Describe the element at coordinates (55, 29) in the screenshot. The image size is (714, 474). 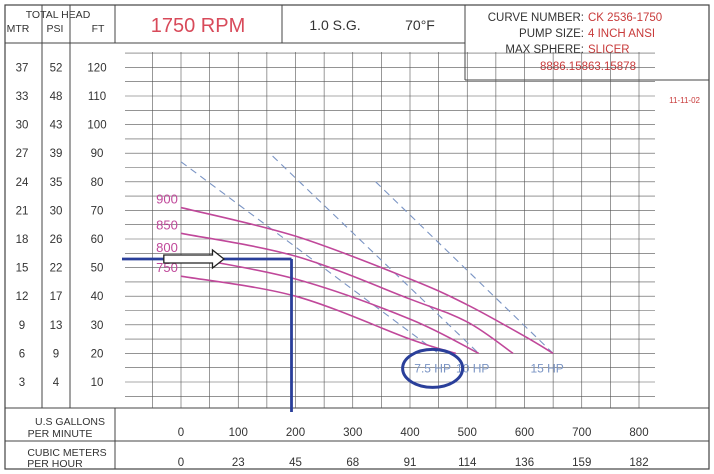
I see `psi-unit-label: PSI` at that location.